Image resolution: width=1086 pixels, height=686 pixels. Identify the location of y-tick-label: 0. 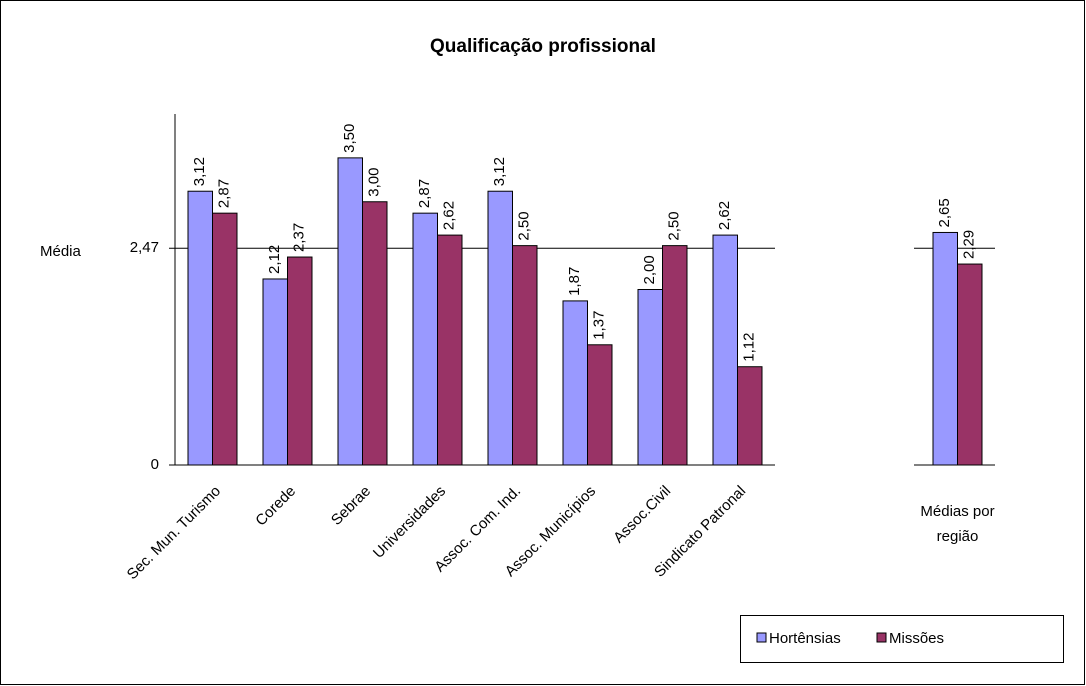
(155, 464).